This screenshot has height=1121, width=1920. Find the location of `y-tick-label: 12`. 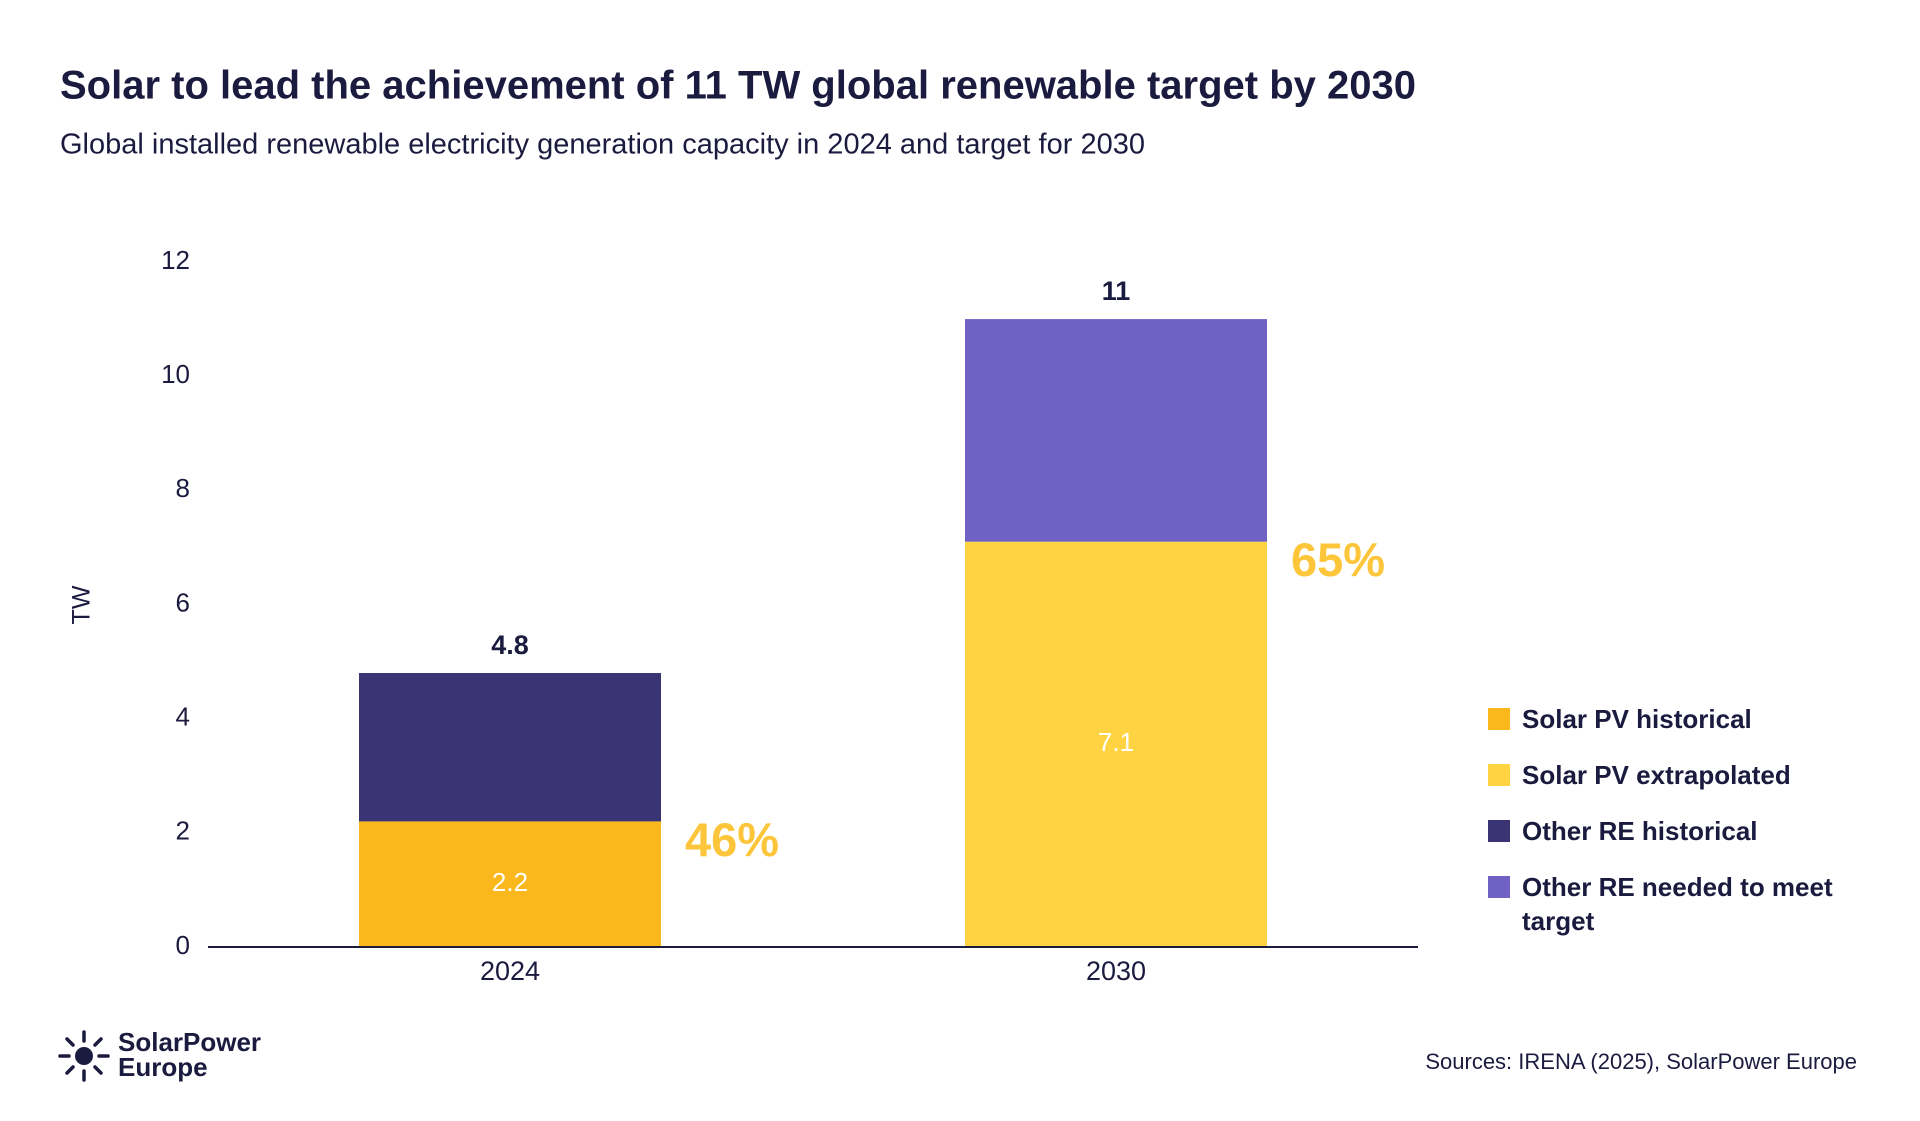

y-tick-label: 12 is located at coordinates (175, 260).